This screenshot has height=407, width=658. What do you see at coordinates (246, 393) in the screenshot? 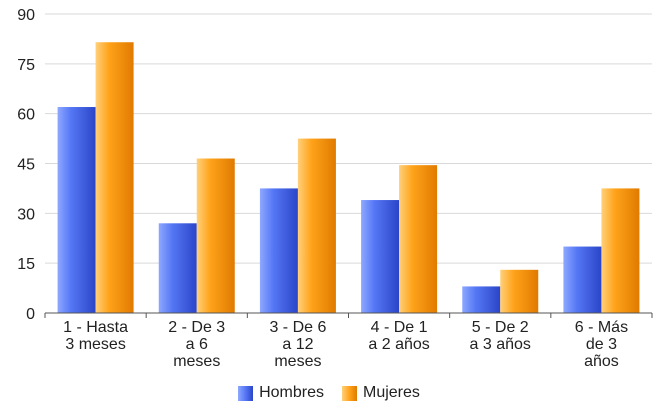
I see `legend-swatch-hombres` at bounding box center [246, 393].